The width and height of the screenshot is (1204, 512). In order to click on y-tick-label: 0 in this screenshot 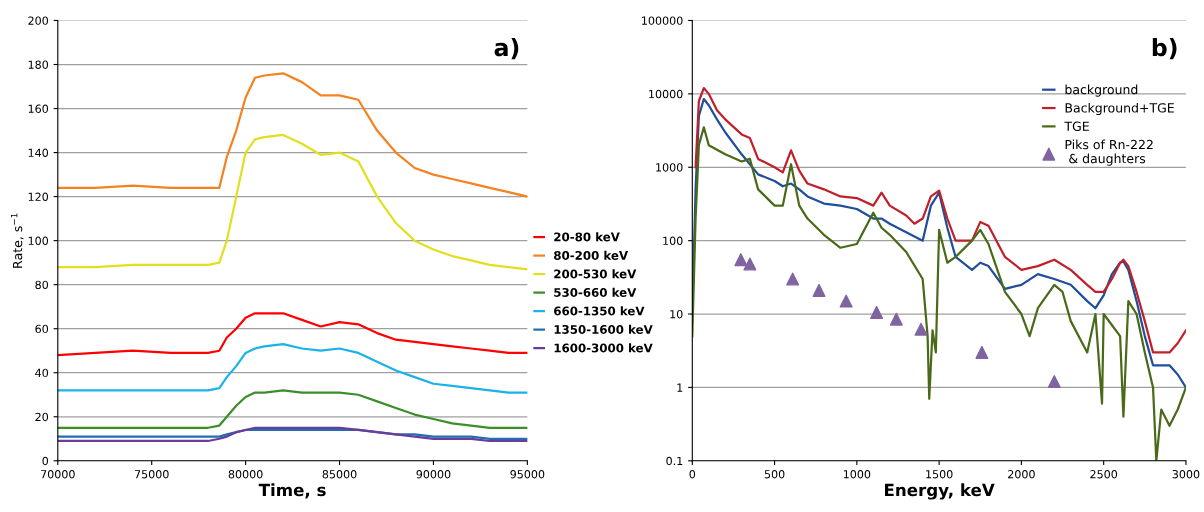, I will do `click(45, 461)`.